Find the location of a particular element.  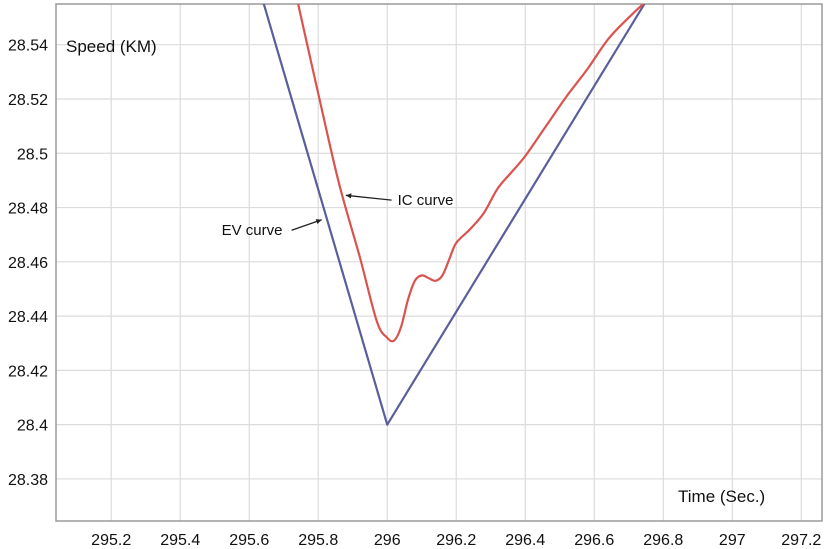

y-tick-label: 28.48 is located at coordinates (28, 209).